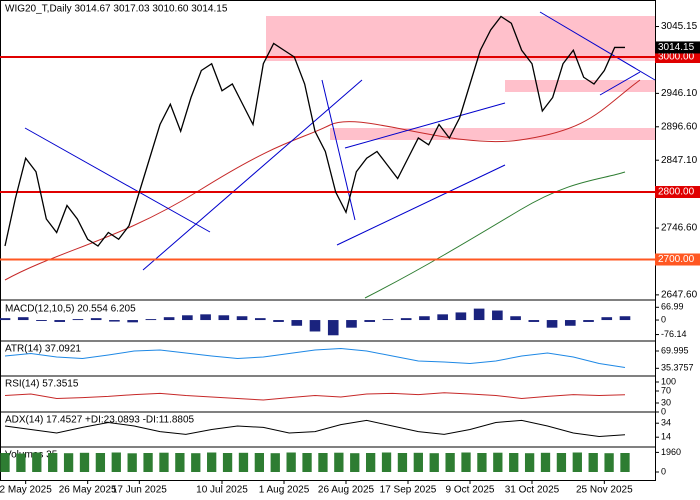  Describe the element at coordinates (26, 490) in the screenshot. I see `x-tick-label: 2 May 2025` at that location.